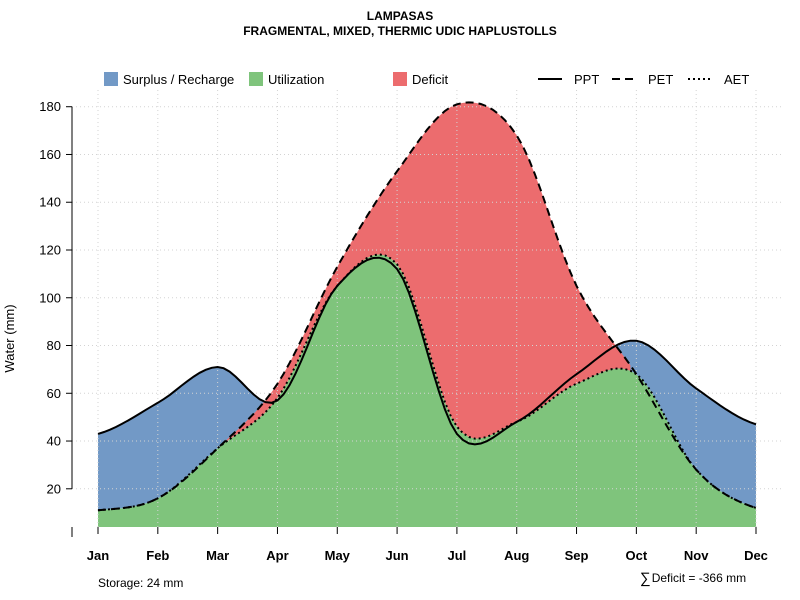  I want to click on x-tick-label-mar: Mar, so click(217, 555).